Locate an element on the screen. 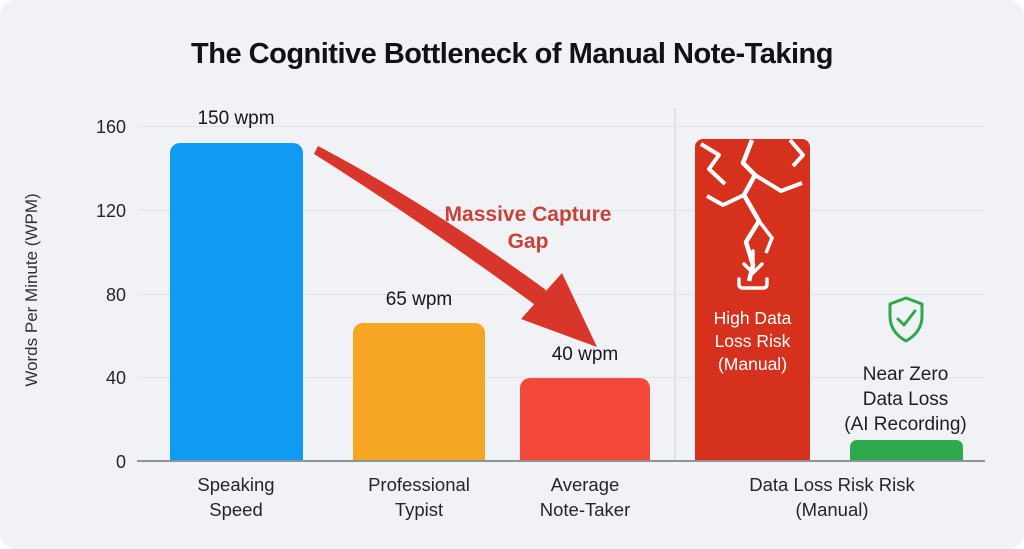 Image resolution: width=1024 pixels, height=549 pixels. category-professional-typist: Professional Typist is located at coordinates (419, 497).